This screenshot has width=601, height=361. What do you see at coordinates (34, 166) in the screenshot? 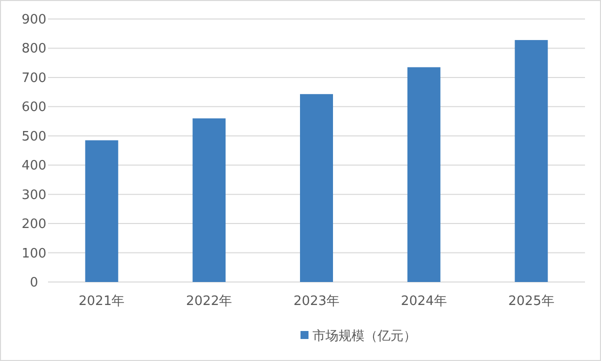
I see `y-tick-label: 400` at bounding box center [34, 166].